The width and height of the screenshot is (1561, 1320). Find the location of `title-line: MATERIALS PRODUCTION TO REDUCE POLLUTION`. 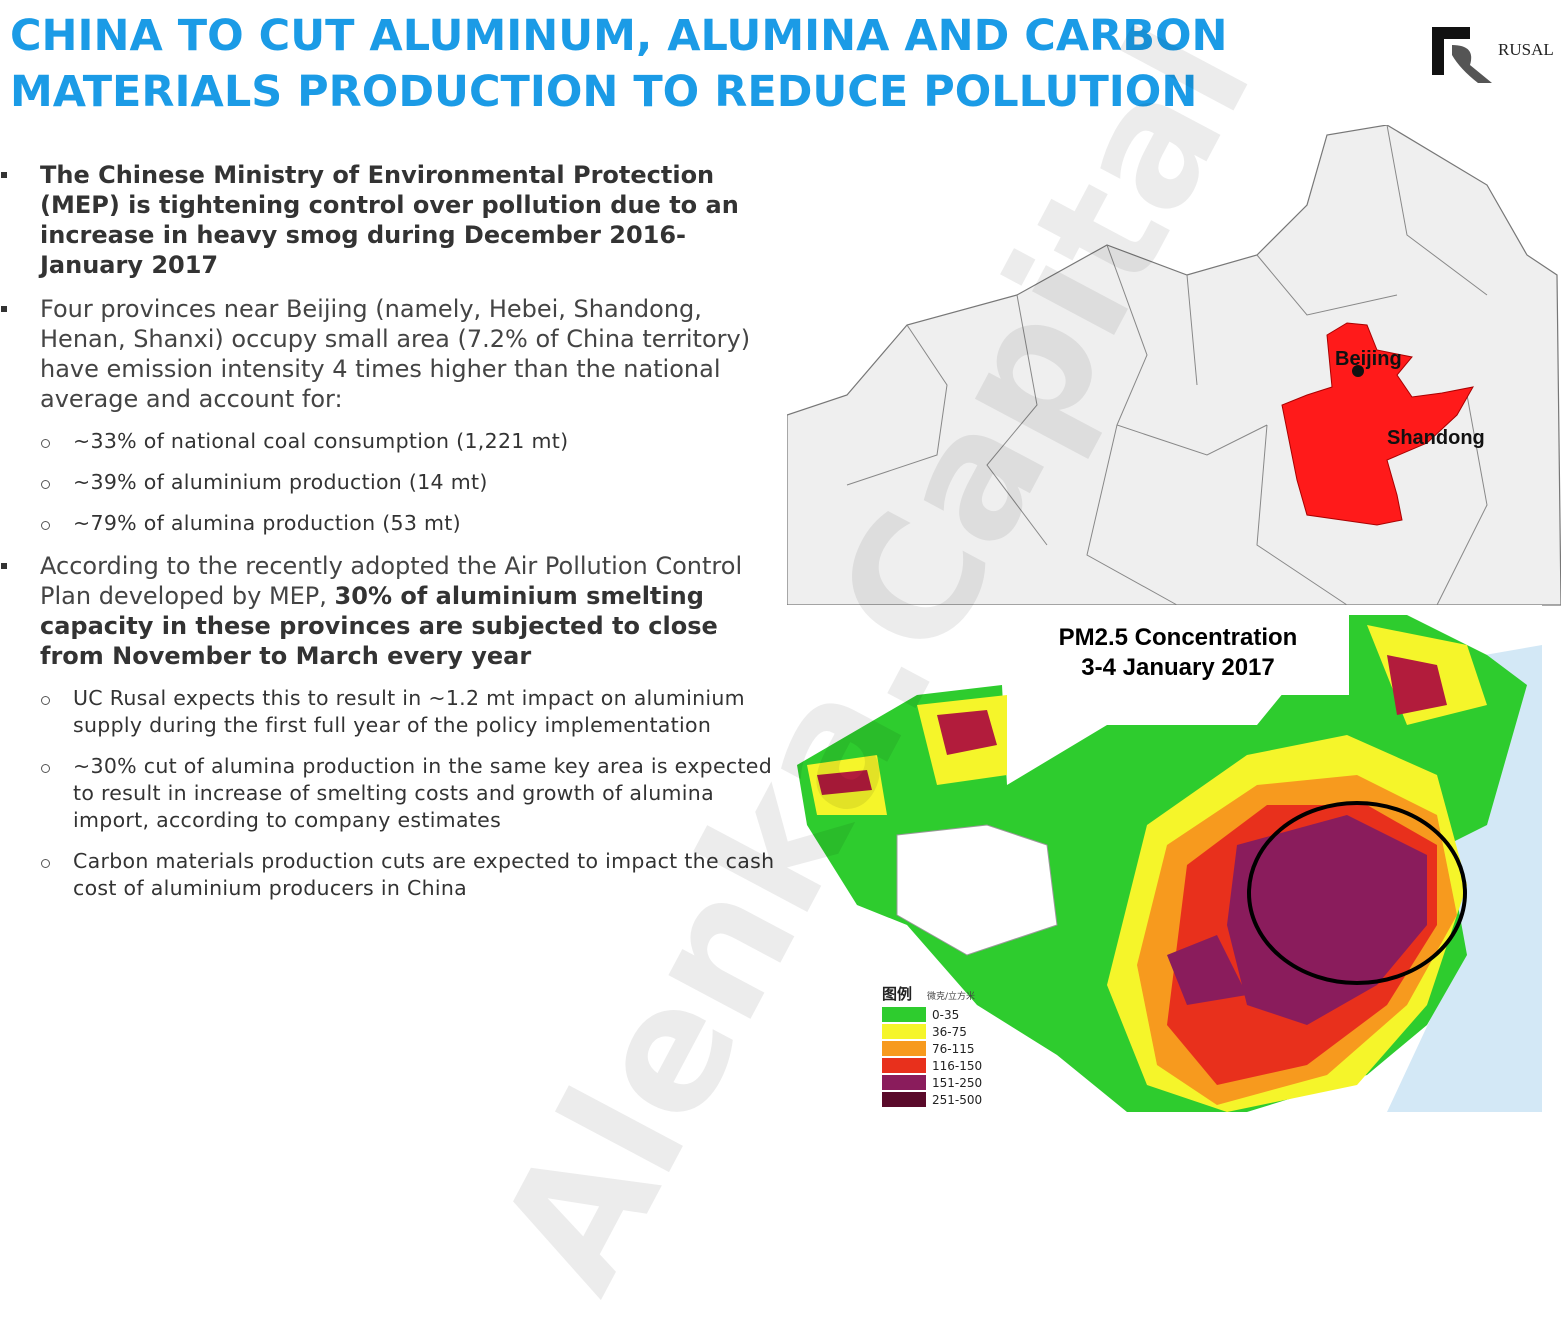

title-line: MATERIALS PRODUCTION TO REDUCE POLLUTION is located at coordinates (604, 92).